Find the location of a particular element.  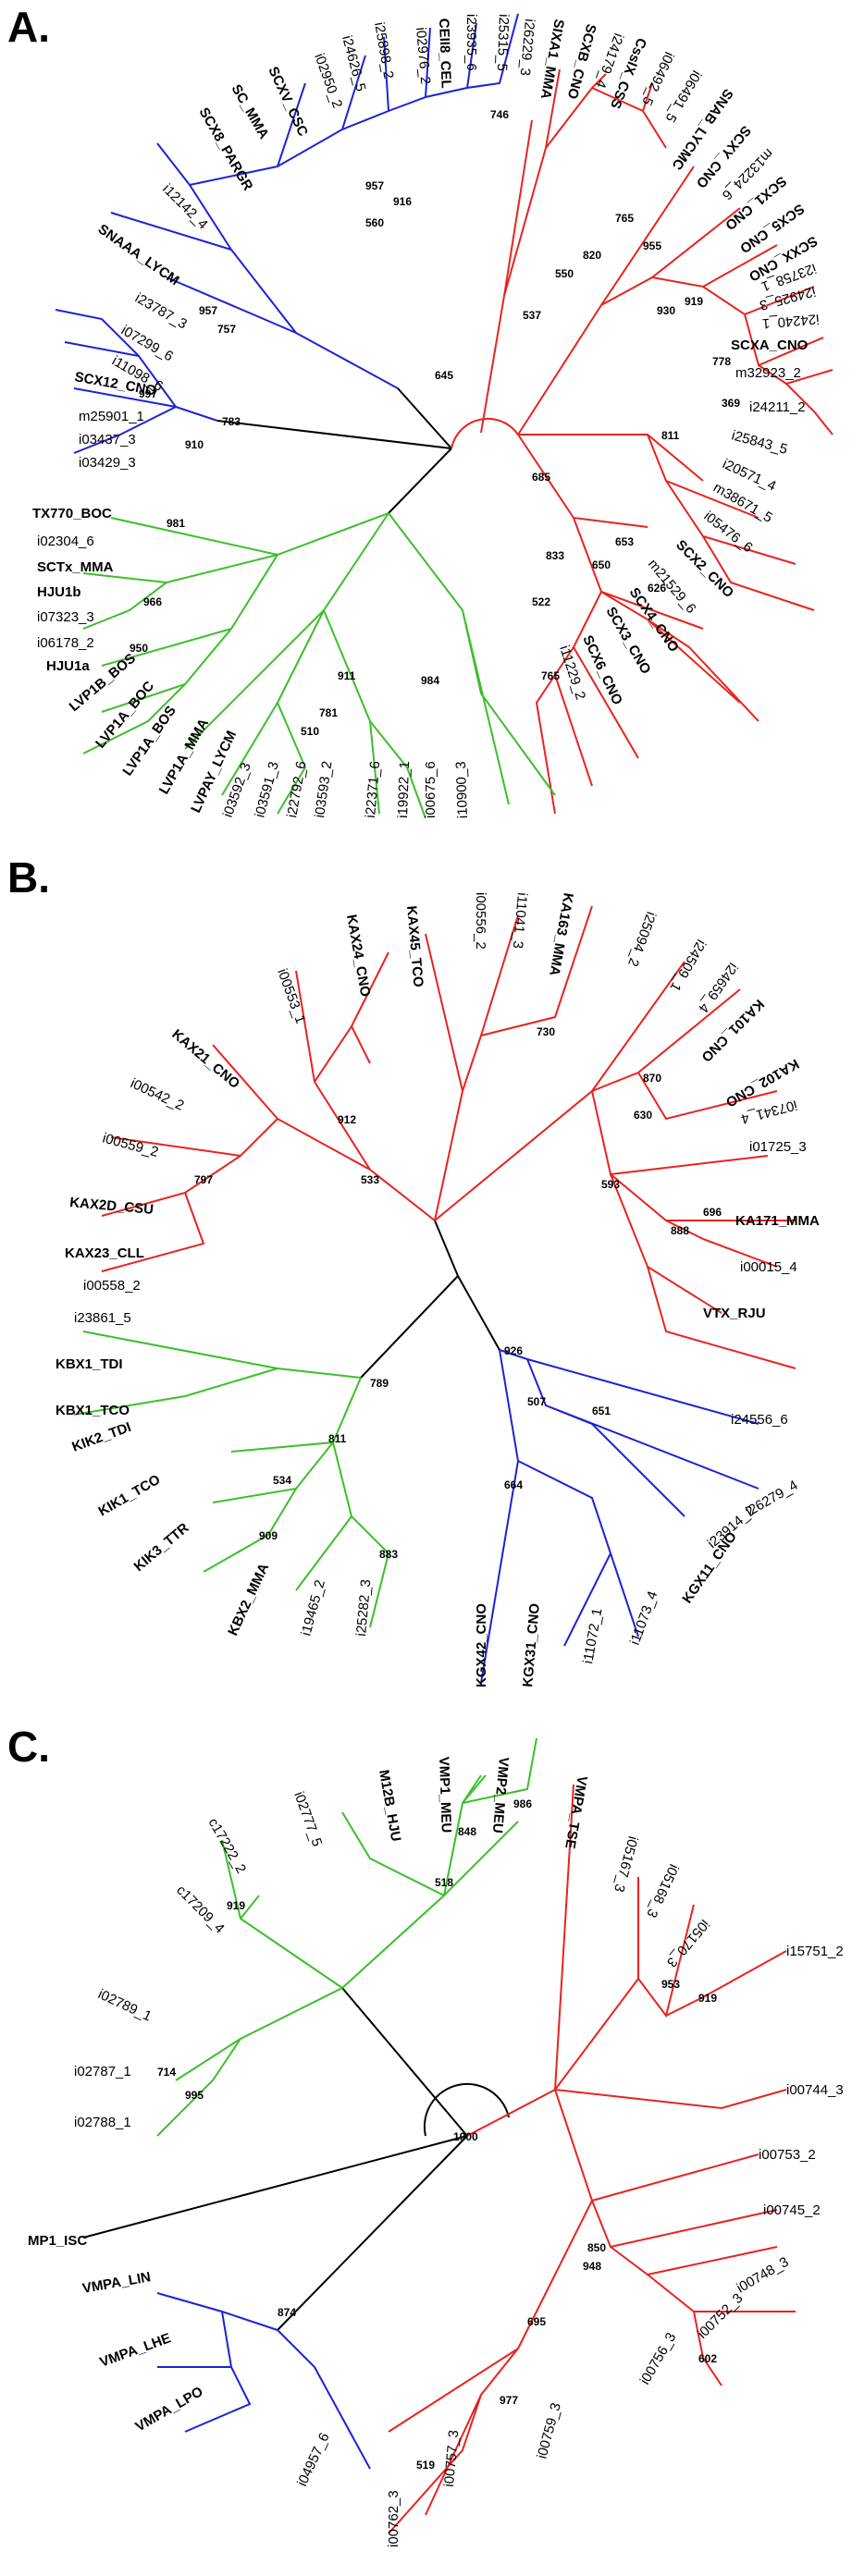

bootstrap-value: 518 is located at coordinates (444, 1882).